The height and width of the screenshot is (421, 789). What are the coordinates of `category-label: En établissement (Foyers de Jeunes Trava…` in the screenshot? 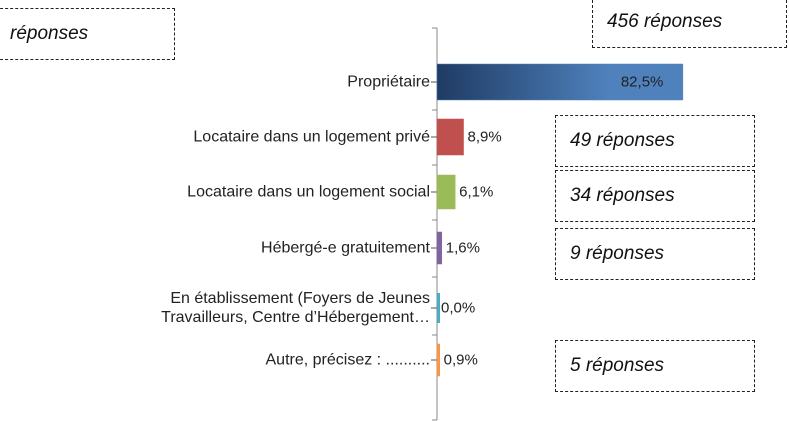 It's located at (295, 308).